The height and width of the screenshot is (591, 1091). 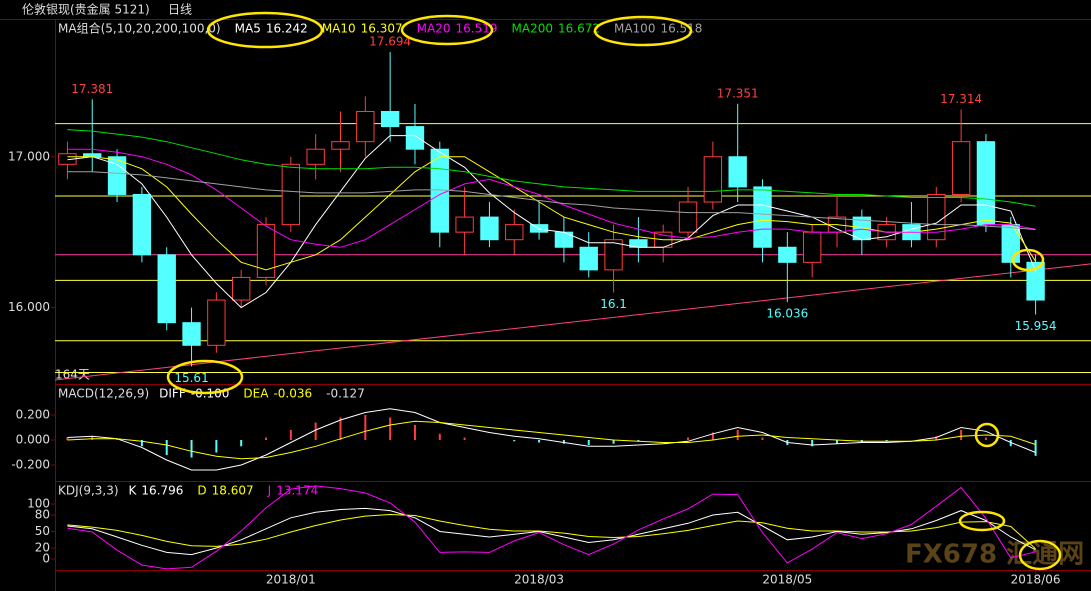 I want to click on y-tick-label: 16.000, so click(x=29, y=307).